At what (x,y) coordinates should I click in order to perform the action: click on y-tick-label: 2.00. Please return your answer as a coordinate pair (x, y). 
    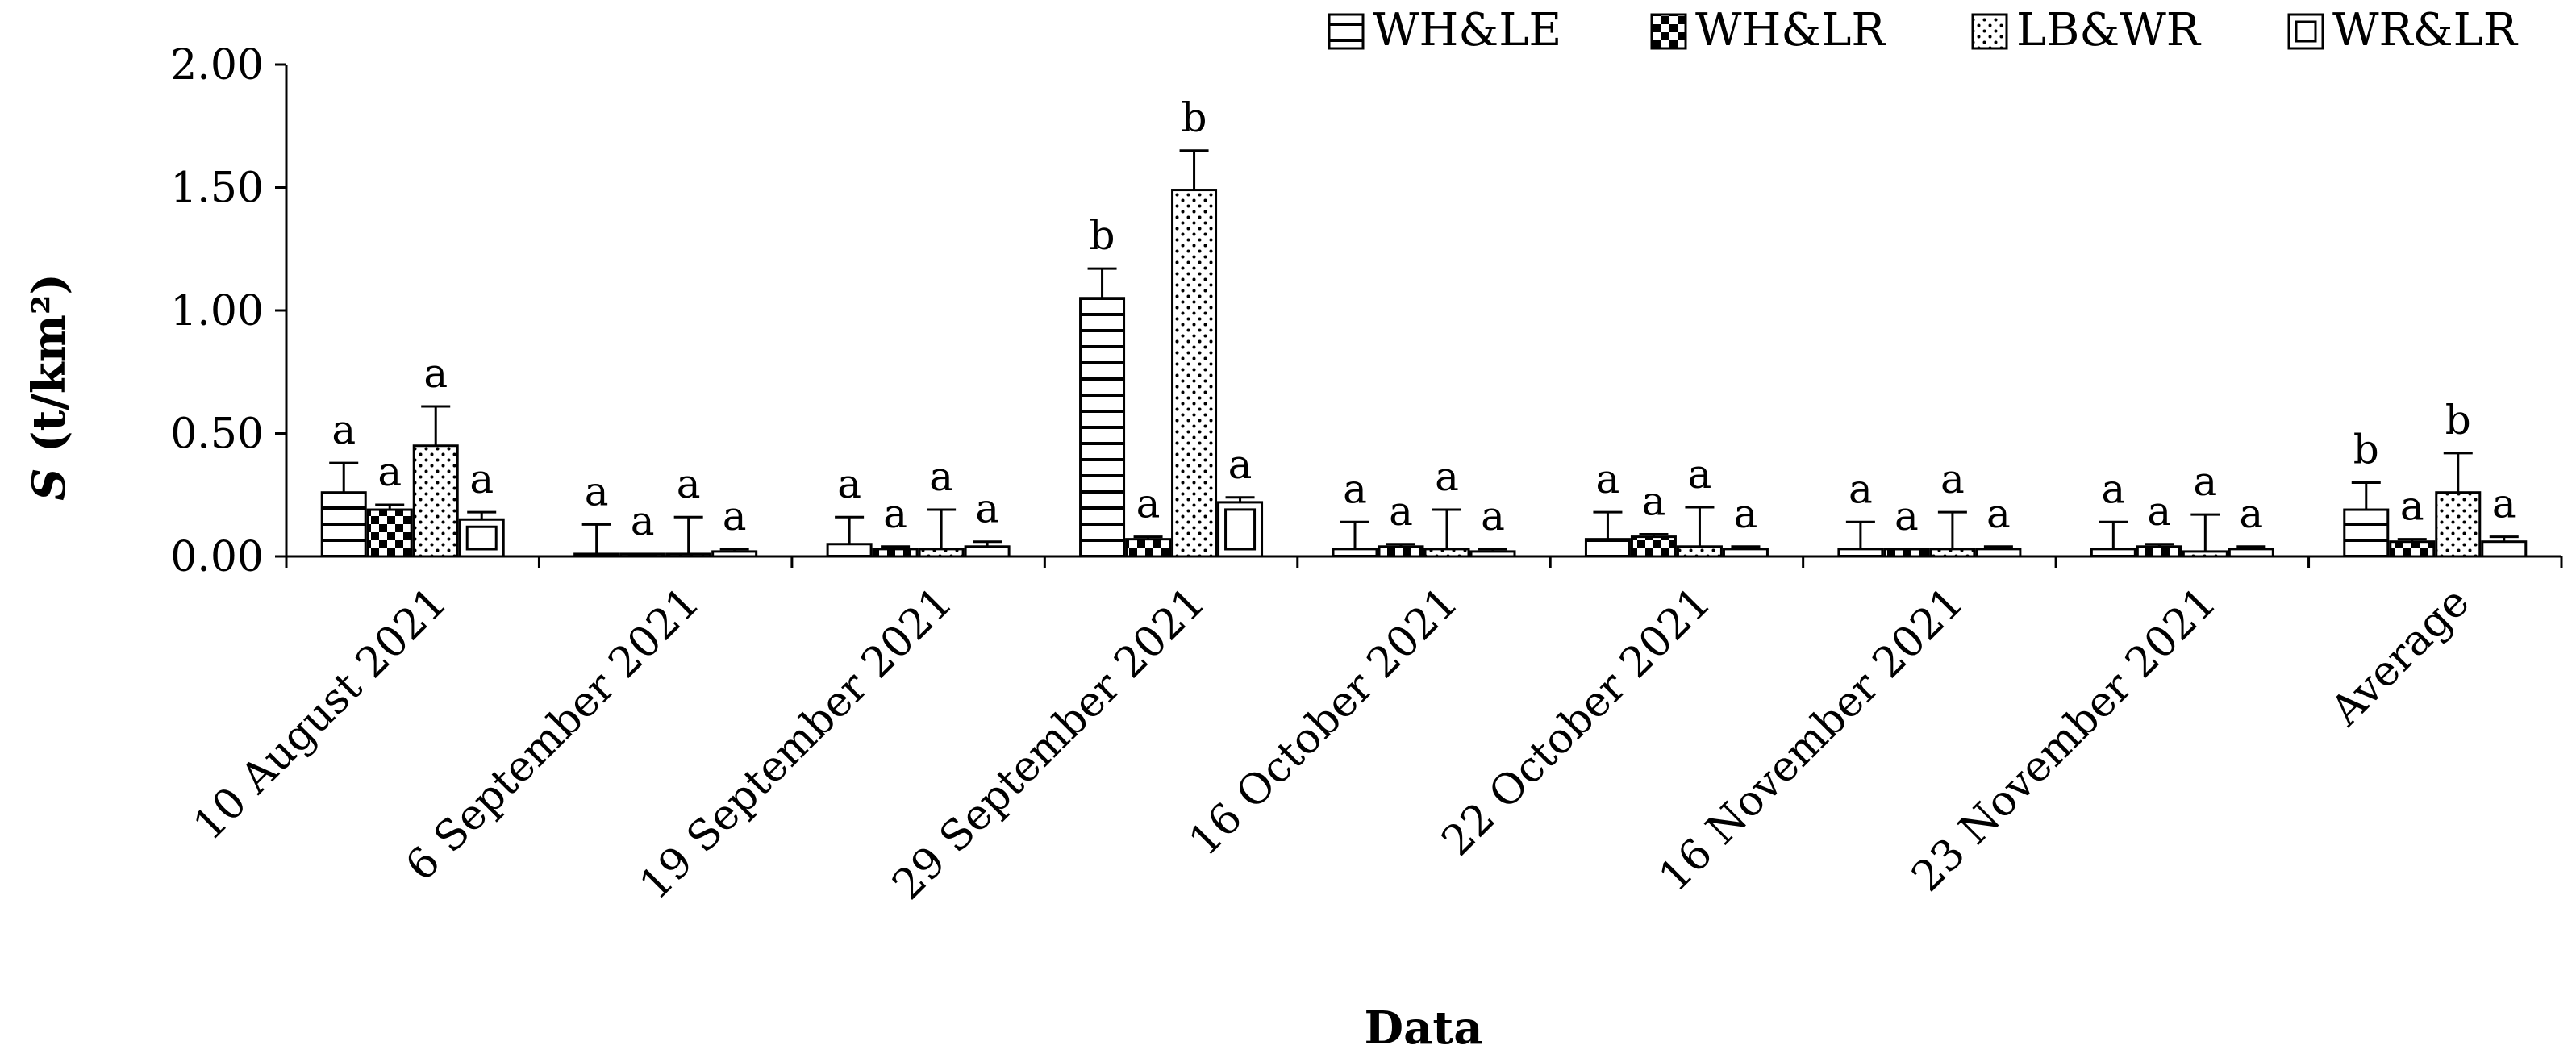
    Looking at the image, I should click on (217, 65).